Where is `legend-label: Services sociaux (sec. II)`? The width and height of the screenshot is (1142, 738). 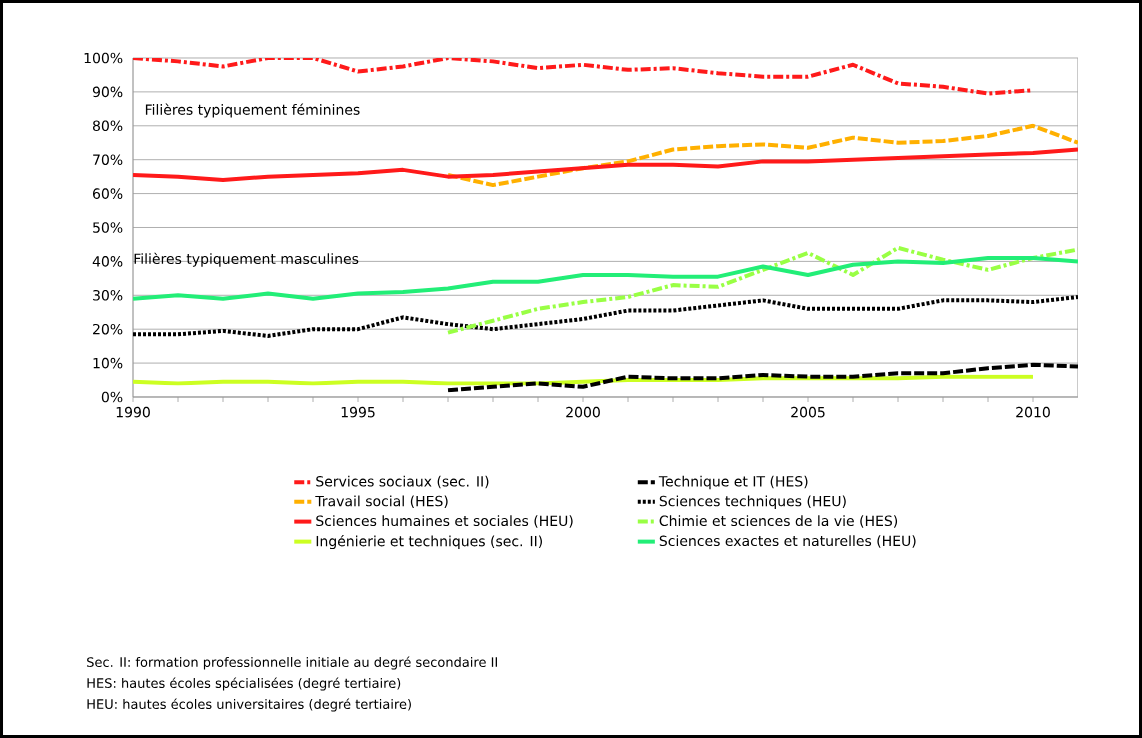
legend-label: Services sociaux (sec. II) is located at coordinates (402, 482).